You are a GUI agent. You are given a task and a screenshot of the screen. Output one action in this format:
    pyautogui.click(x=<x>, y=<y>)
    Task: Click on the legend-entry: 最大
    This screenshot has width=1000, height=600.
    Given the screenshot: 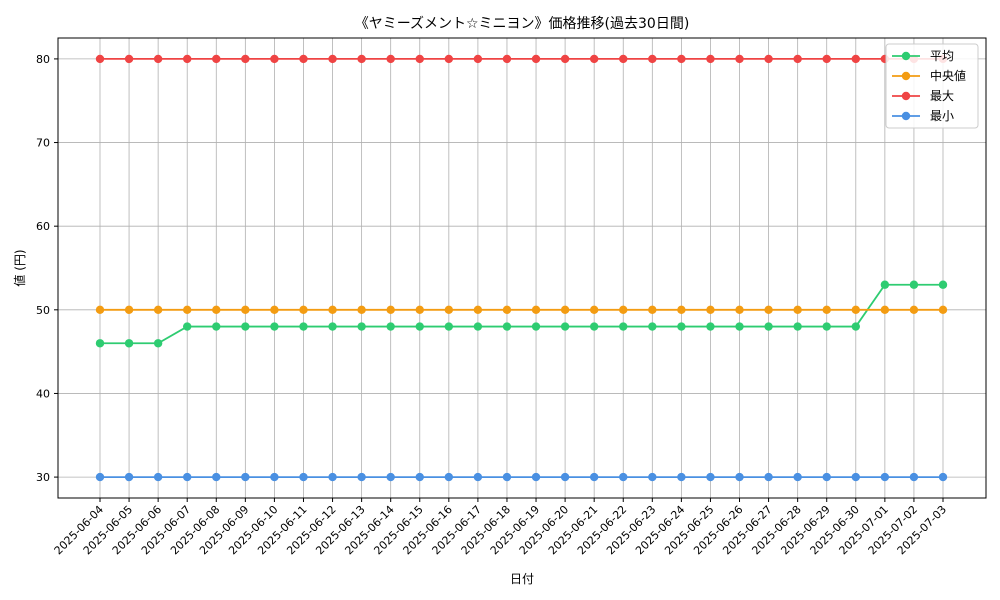 What is the action you would take?
    pyautogui.click(x=942, y=96)
    